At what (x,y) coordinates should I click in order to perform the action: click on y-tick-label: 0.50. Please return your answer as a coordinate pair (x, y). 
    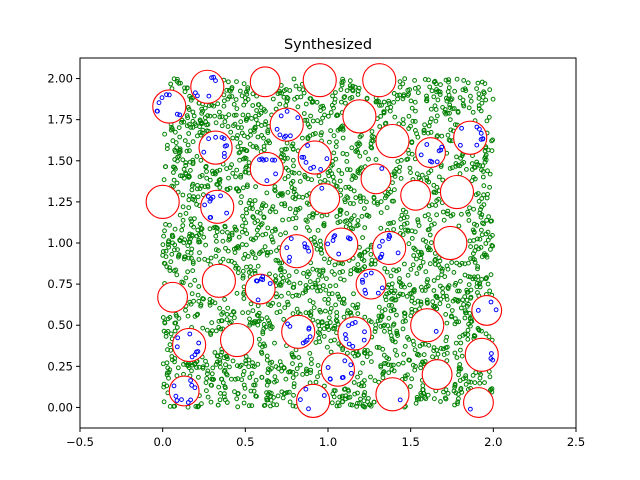
    Looking at the image, I should click on (60, 325).